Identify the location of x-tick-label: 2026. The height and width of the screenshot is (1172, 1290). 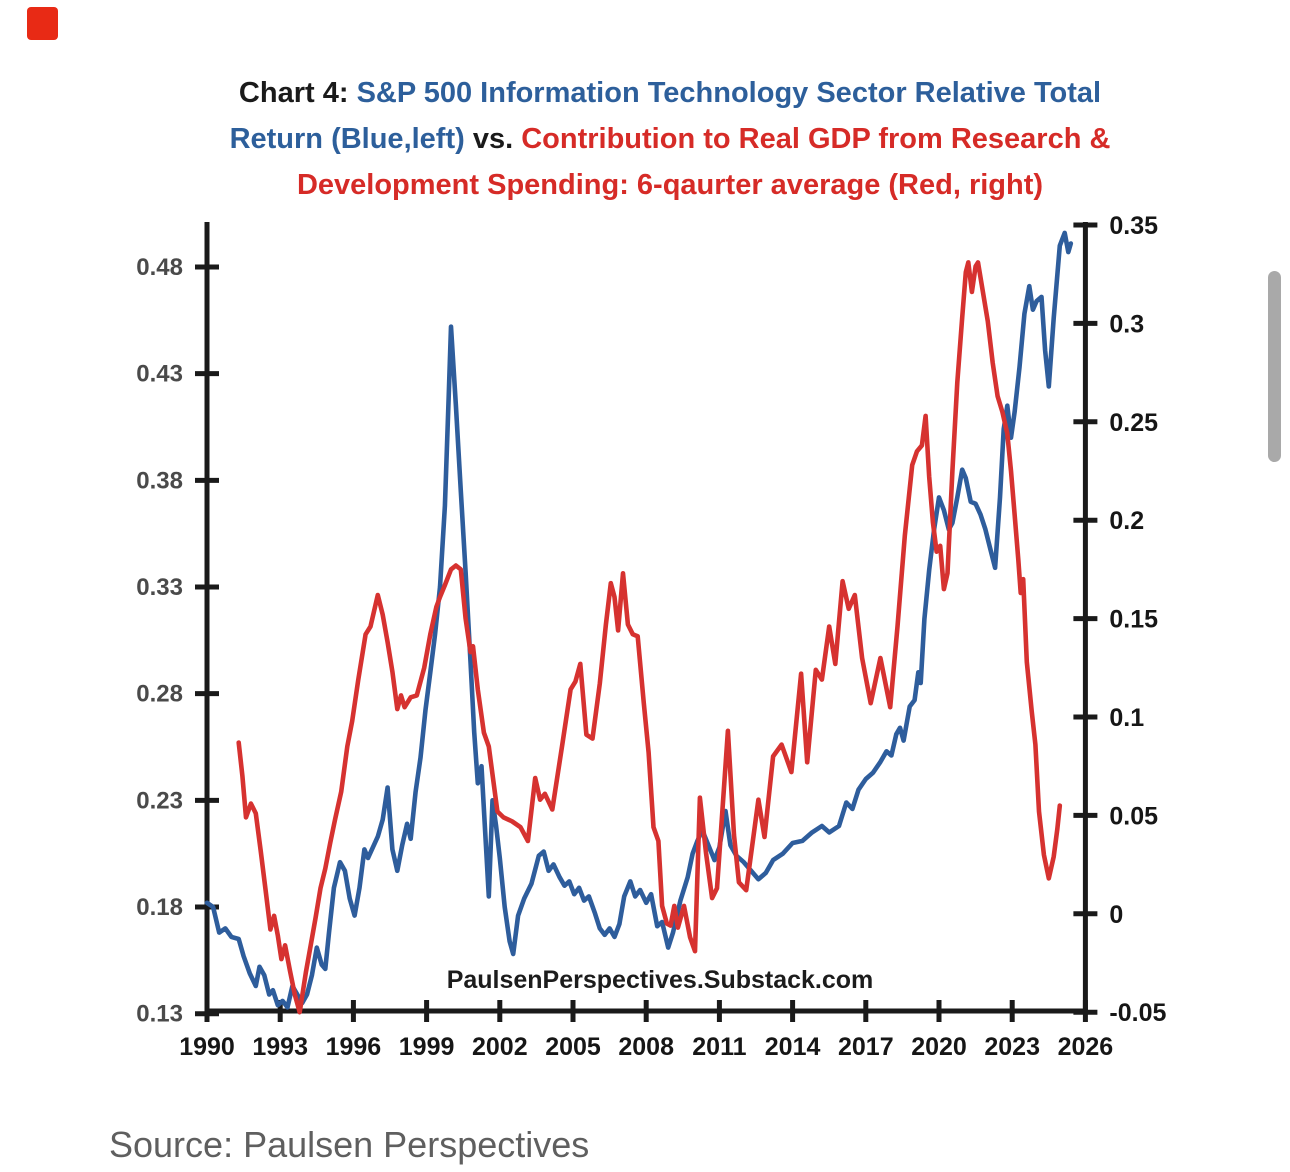
(1086, 1047).